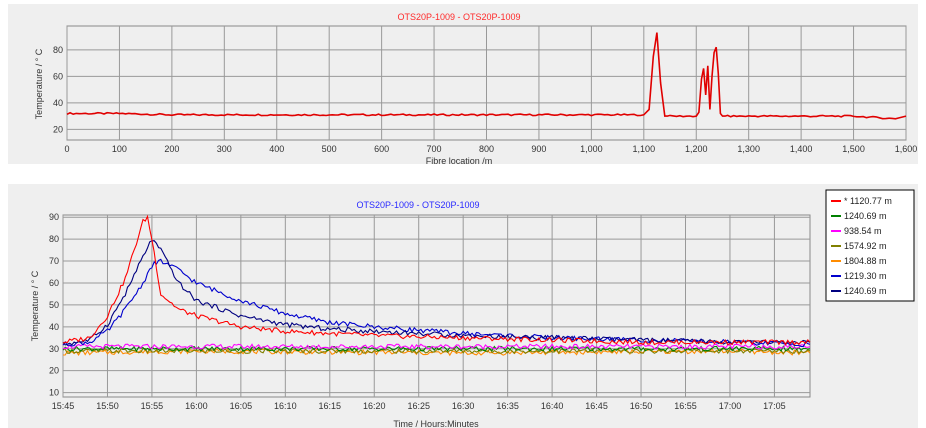  What do you see at coordinates (865, 246) in the screenshot?
I see `legend-label: 1574.92 m` at bounding box center [865, 246].